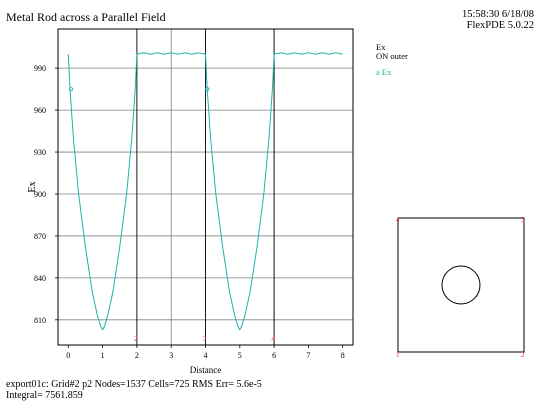  I want to click on y-tick-label-960: 960, so click(40, 110).